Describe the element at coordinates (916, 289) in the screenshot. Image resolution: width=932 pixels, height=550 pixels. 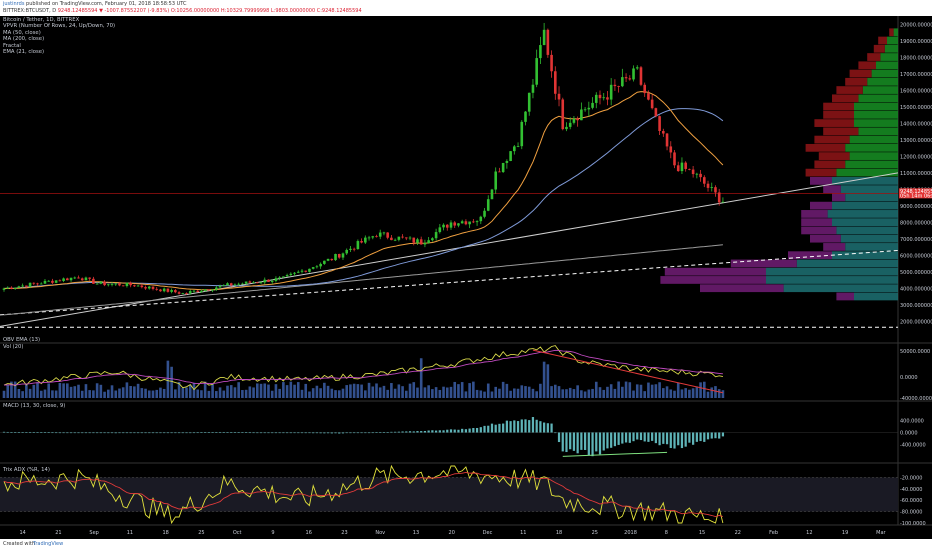
I see `price-tick-label: 4000.00000000` at that location.